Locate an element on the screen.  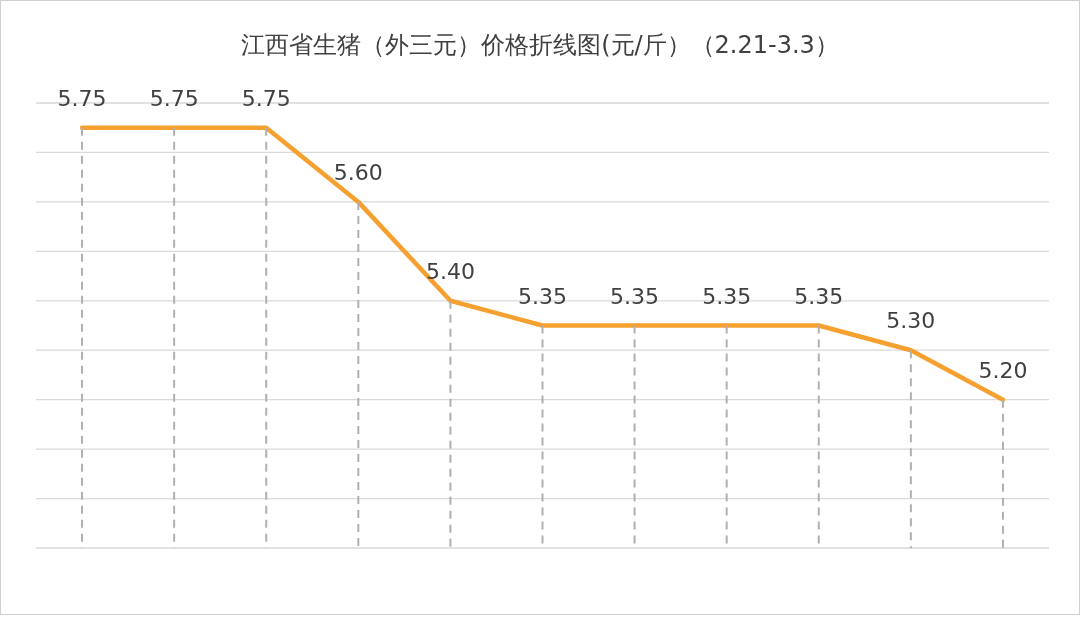
data-label: 5.60 is located at coordinates (358, 172).